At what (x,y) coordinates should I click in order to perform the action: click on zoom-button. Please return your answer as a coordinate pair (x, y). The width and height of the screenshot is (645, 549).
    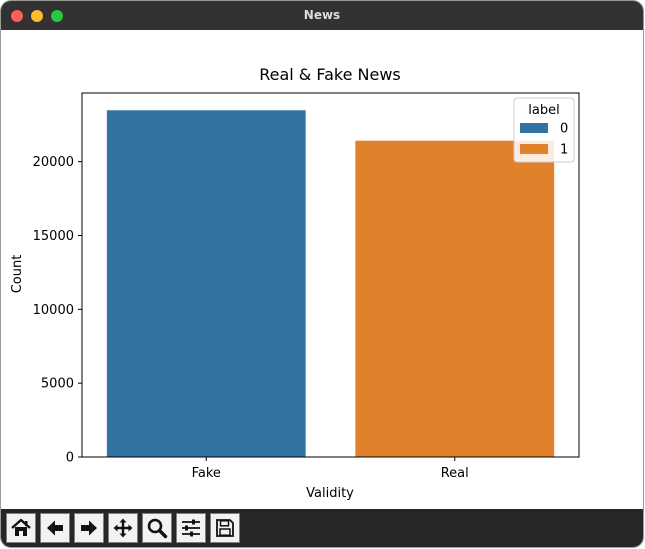
    Looking at the image, I should click on (157, 528).